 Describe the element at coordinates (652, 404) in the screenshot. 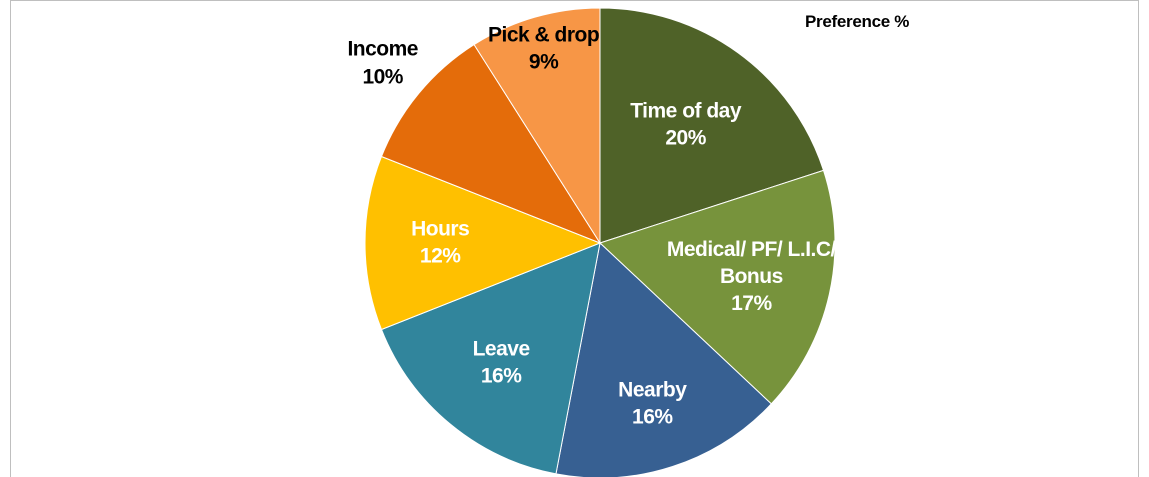

I see `slice-label: Nearby 16%` at that location.